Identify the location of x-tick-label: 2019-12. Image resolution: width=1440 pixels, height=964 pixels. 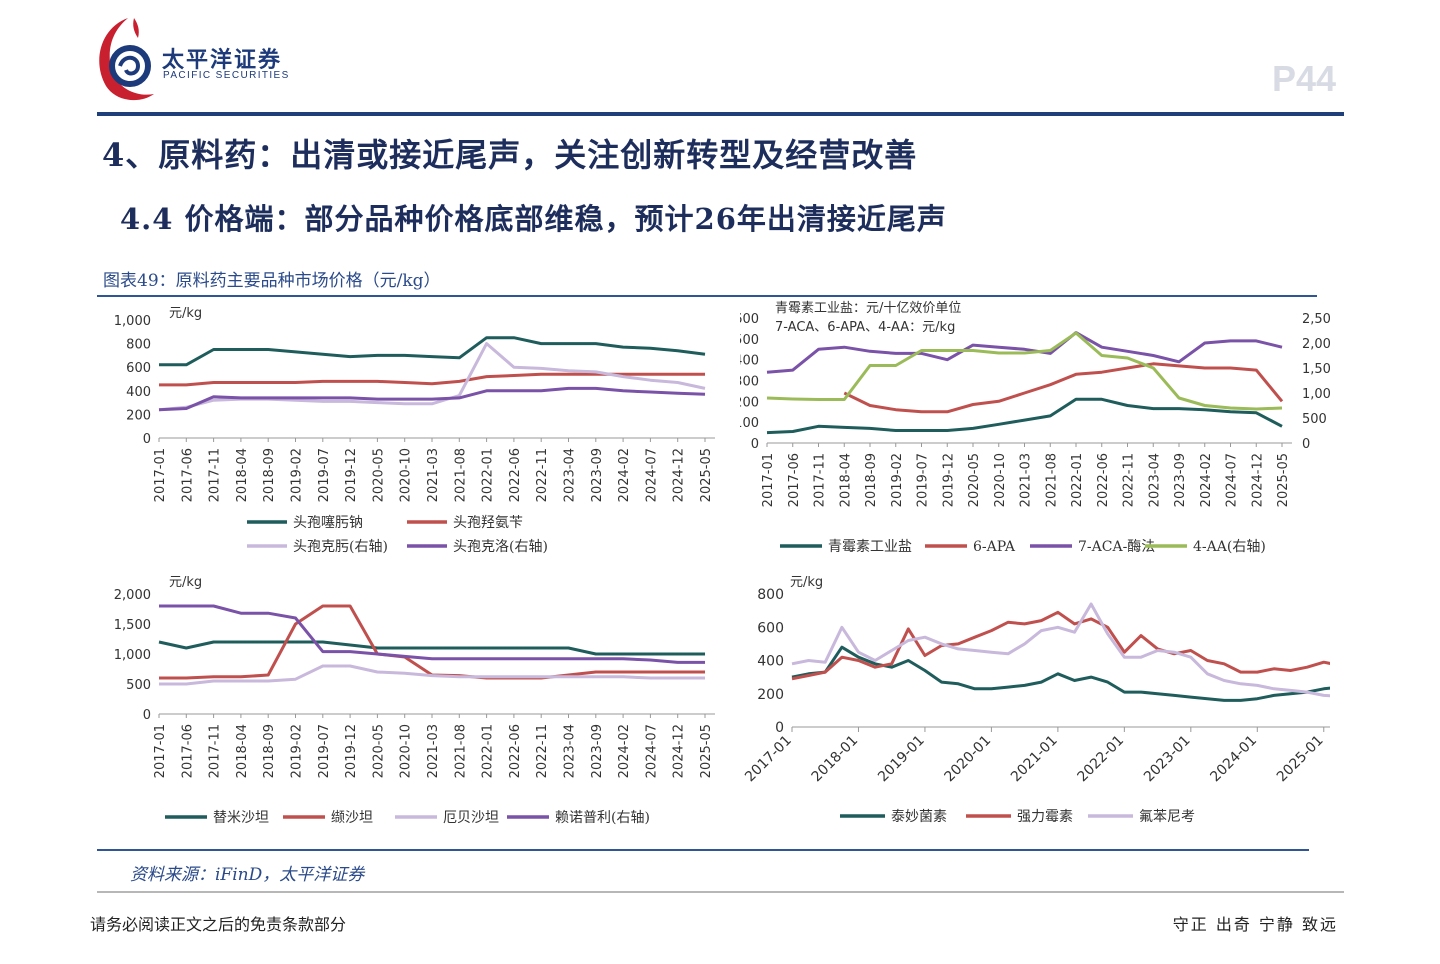
(351, 751).